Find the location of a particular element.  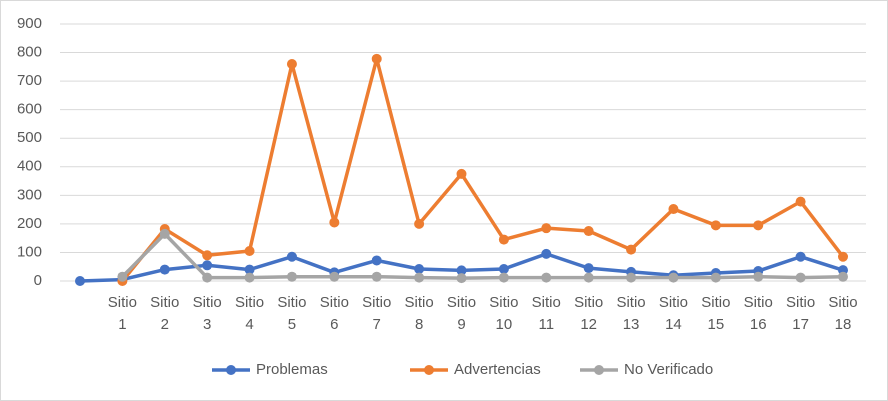

x-tick-label: Sitio 10 is located at coordinates (504, 313).